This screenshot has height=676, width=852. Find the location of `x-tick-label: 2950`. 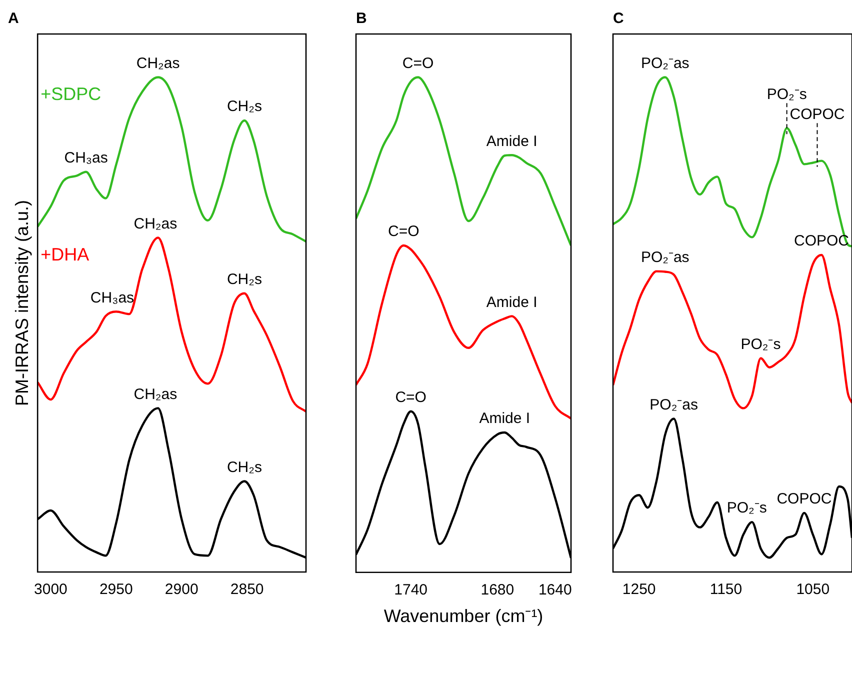

x-tick-label: 2950 is located at coordinates (116, 589).